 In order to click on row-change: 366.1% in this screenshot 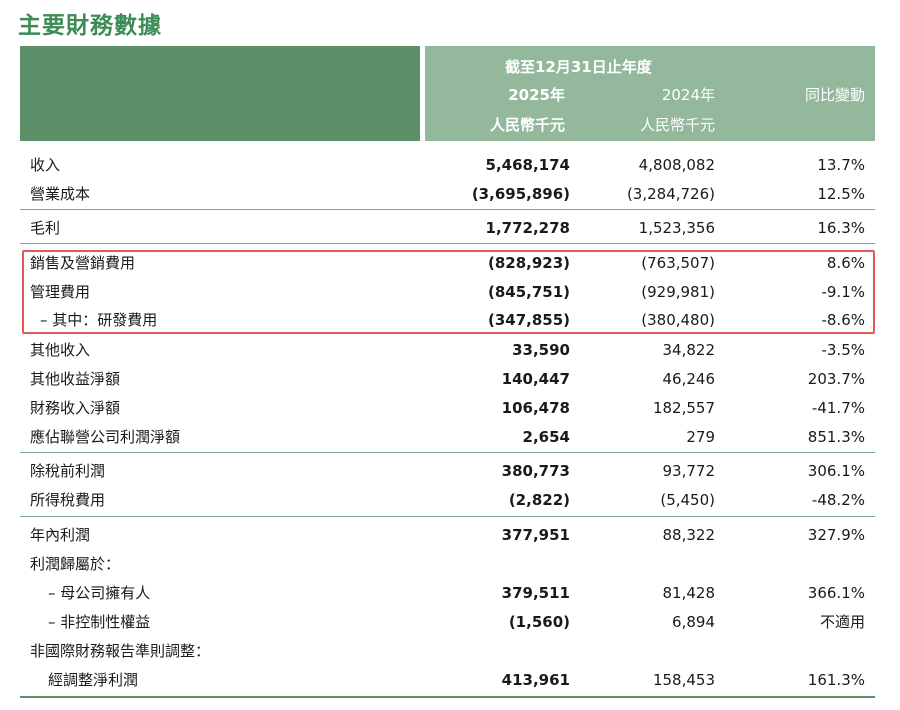, I will do `click(836, 593)`.